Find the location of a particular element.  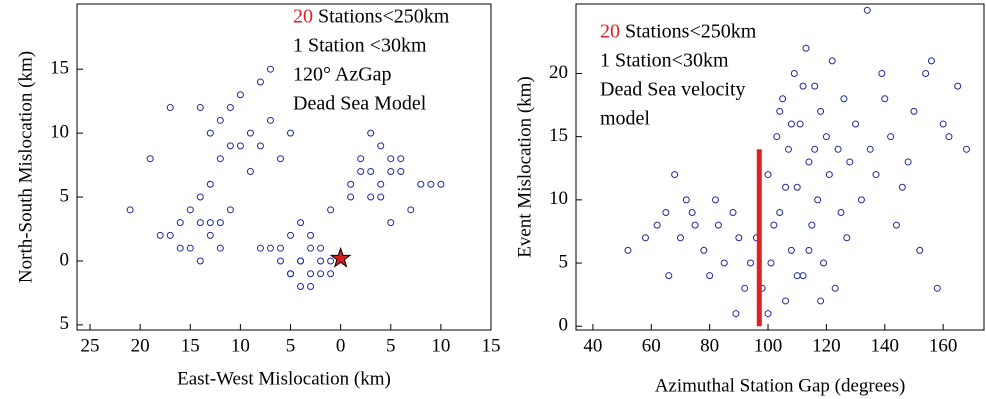

x-axis-label: Azimuthal Station Gap (degrees) is located at coordinates (780, 385).